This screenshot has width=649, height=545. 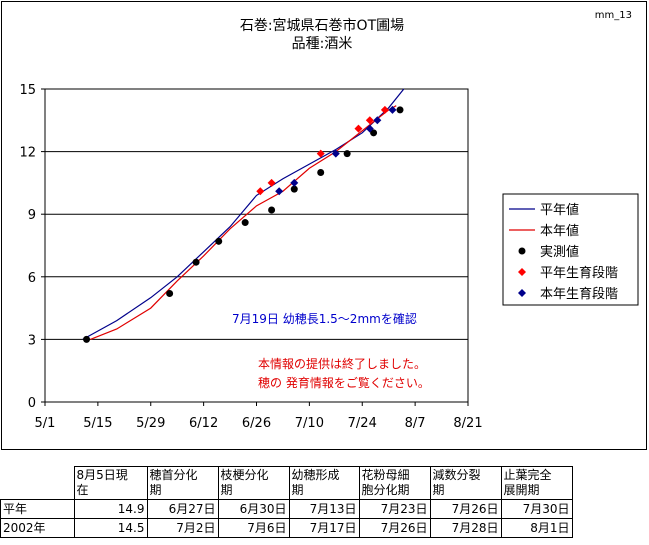 I want to click on table-cell: 7月28日, so click(x=465, y=528).